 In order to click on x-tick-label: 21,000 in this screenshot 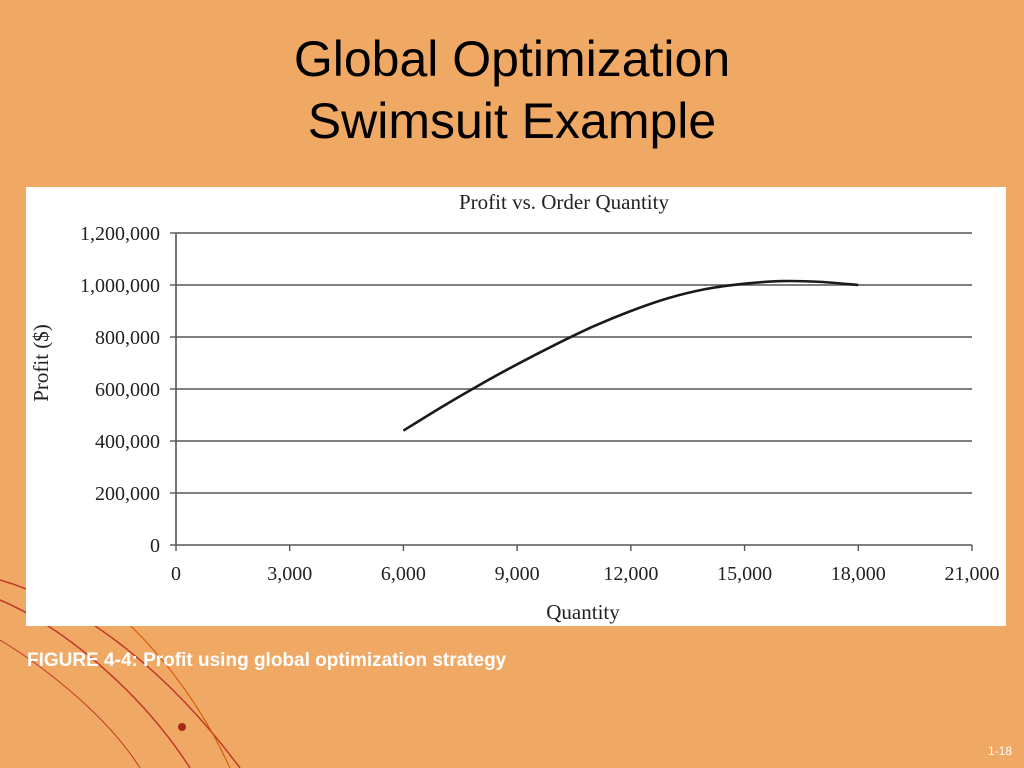, I will do `click(972, 574)`.